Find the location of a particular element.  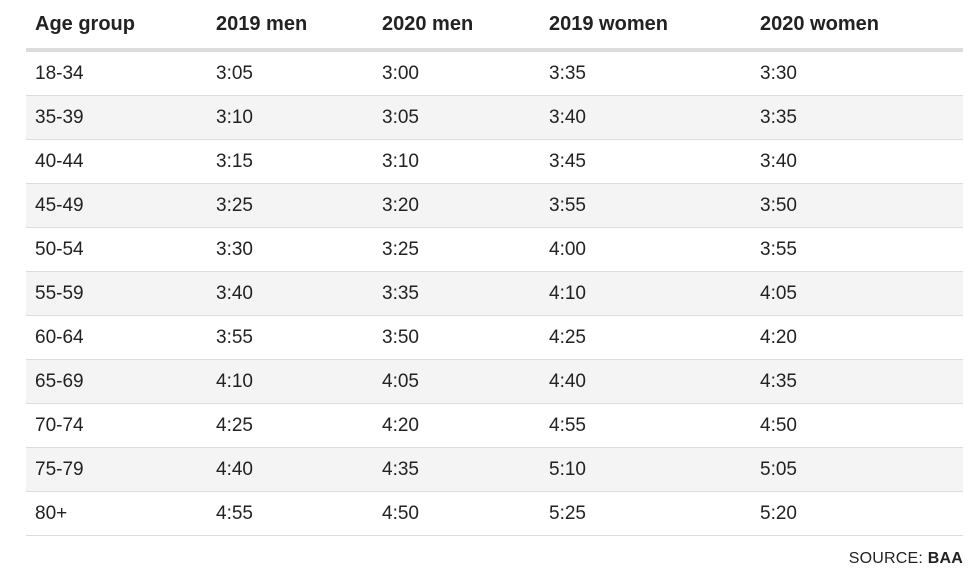

cell-2020-men: 3:50 is located at coordinates (456, 337).